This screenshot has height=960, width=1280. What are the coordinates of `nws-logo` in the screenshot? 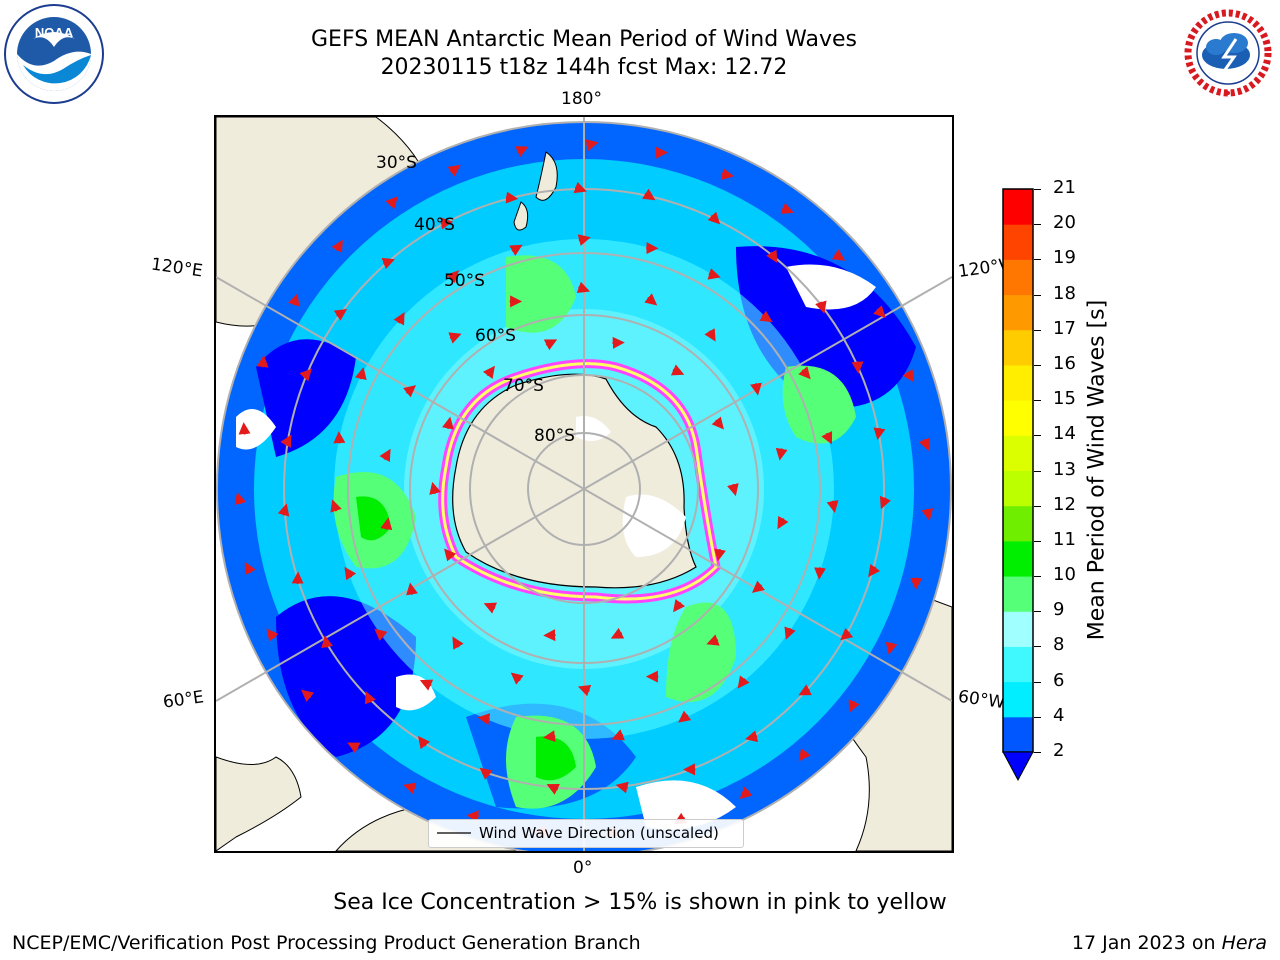 It's located at (1228, 55).